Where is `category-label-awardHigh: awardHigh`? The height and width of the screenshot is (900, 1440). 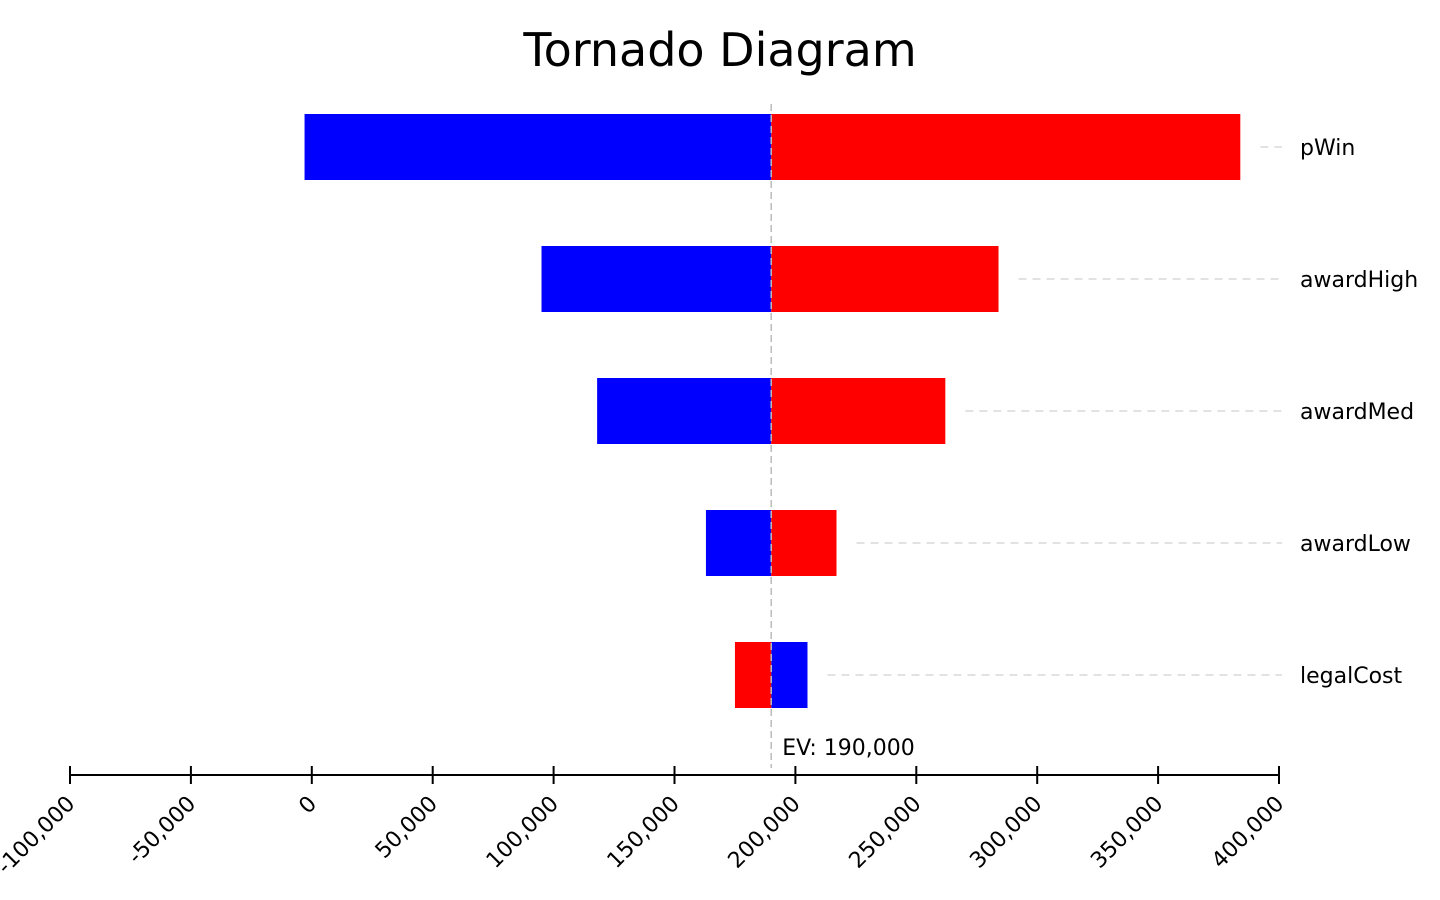 category-label-awardHigh: awardHigh is located at coordinates (1359, 280).